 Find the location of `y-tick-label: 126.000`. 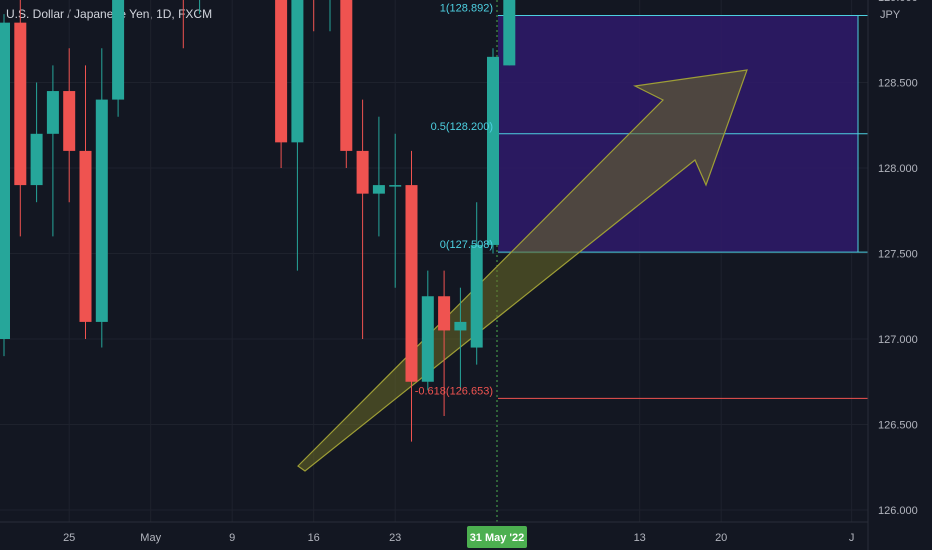

y-tick-label: 126.000 is located at coordinates (898, 511).